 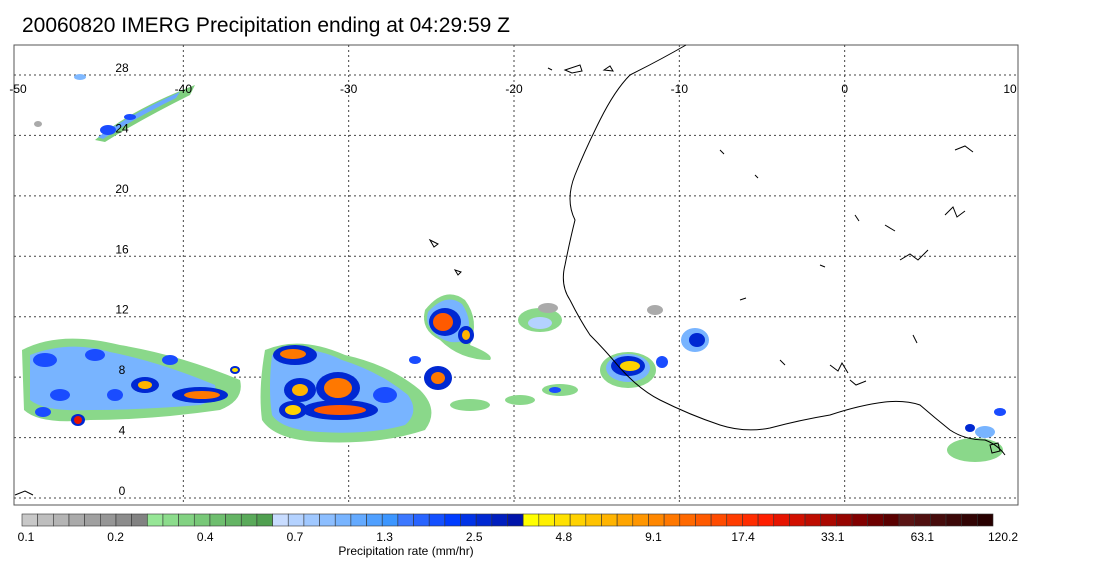 I want to click on lon-tick-label: -20, so click(x=514, y=89).